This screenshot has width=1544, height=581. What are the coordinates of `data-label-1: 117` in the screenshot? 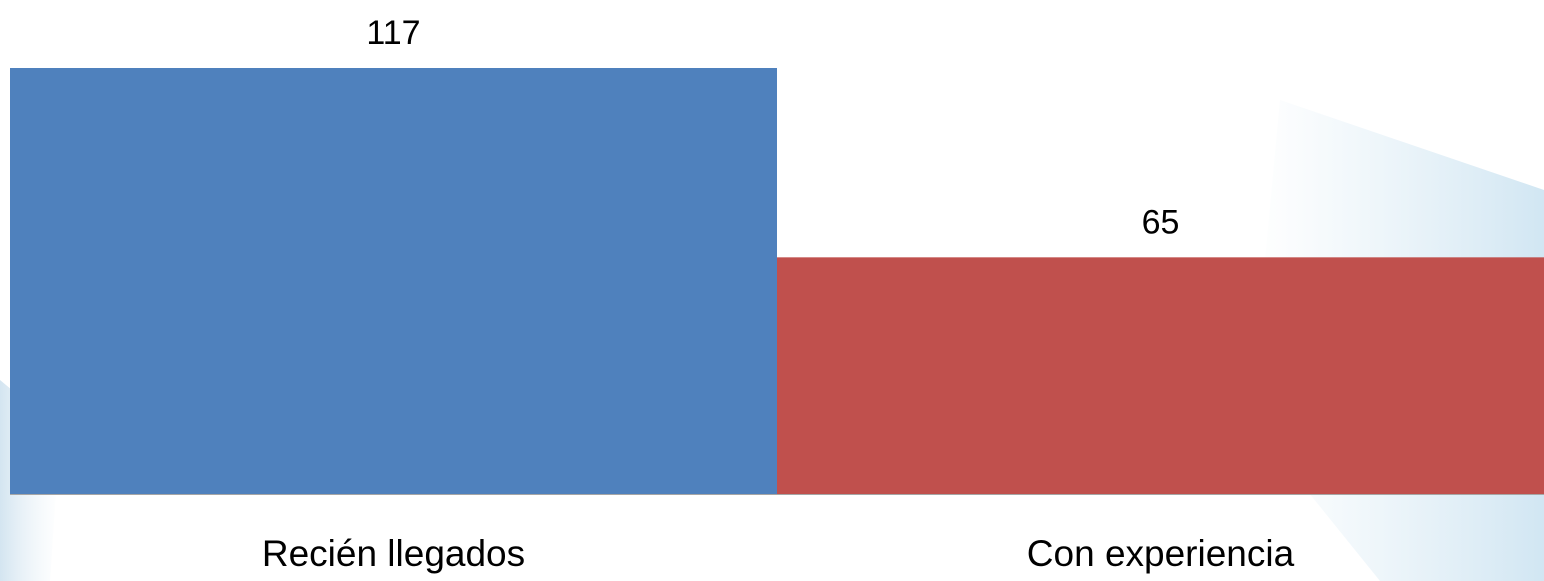 It's located at (393, 33).